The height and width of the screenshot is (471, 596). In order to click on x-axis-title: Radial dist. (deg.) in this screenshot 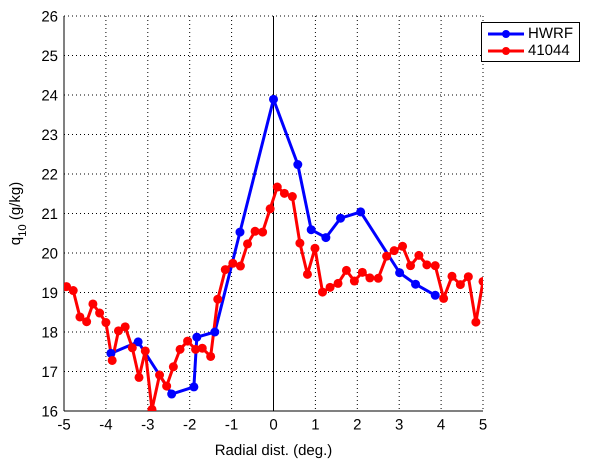, I will do `click(273, 450)`.